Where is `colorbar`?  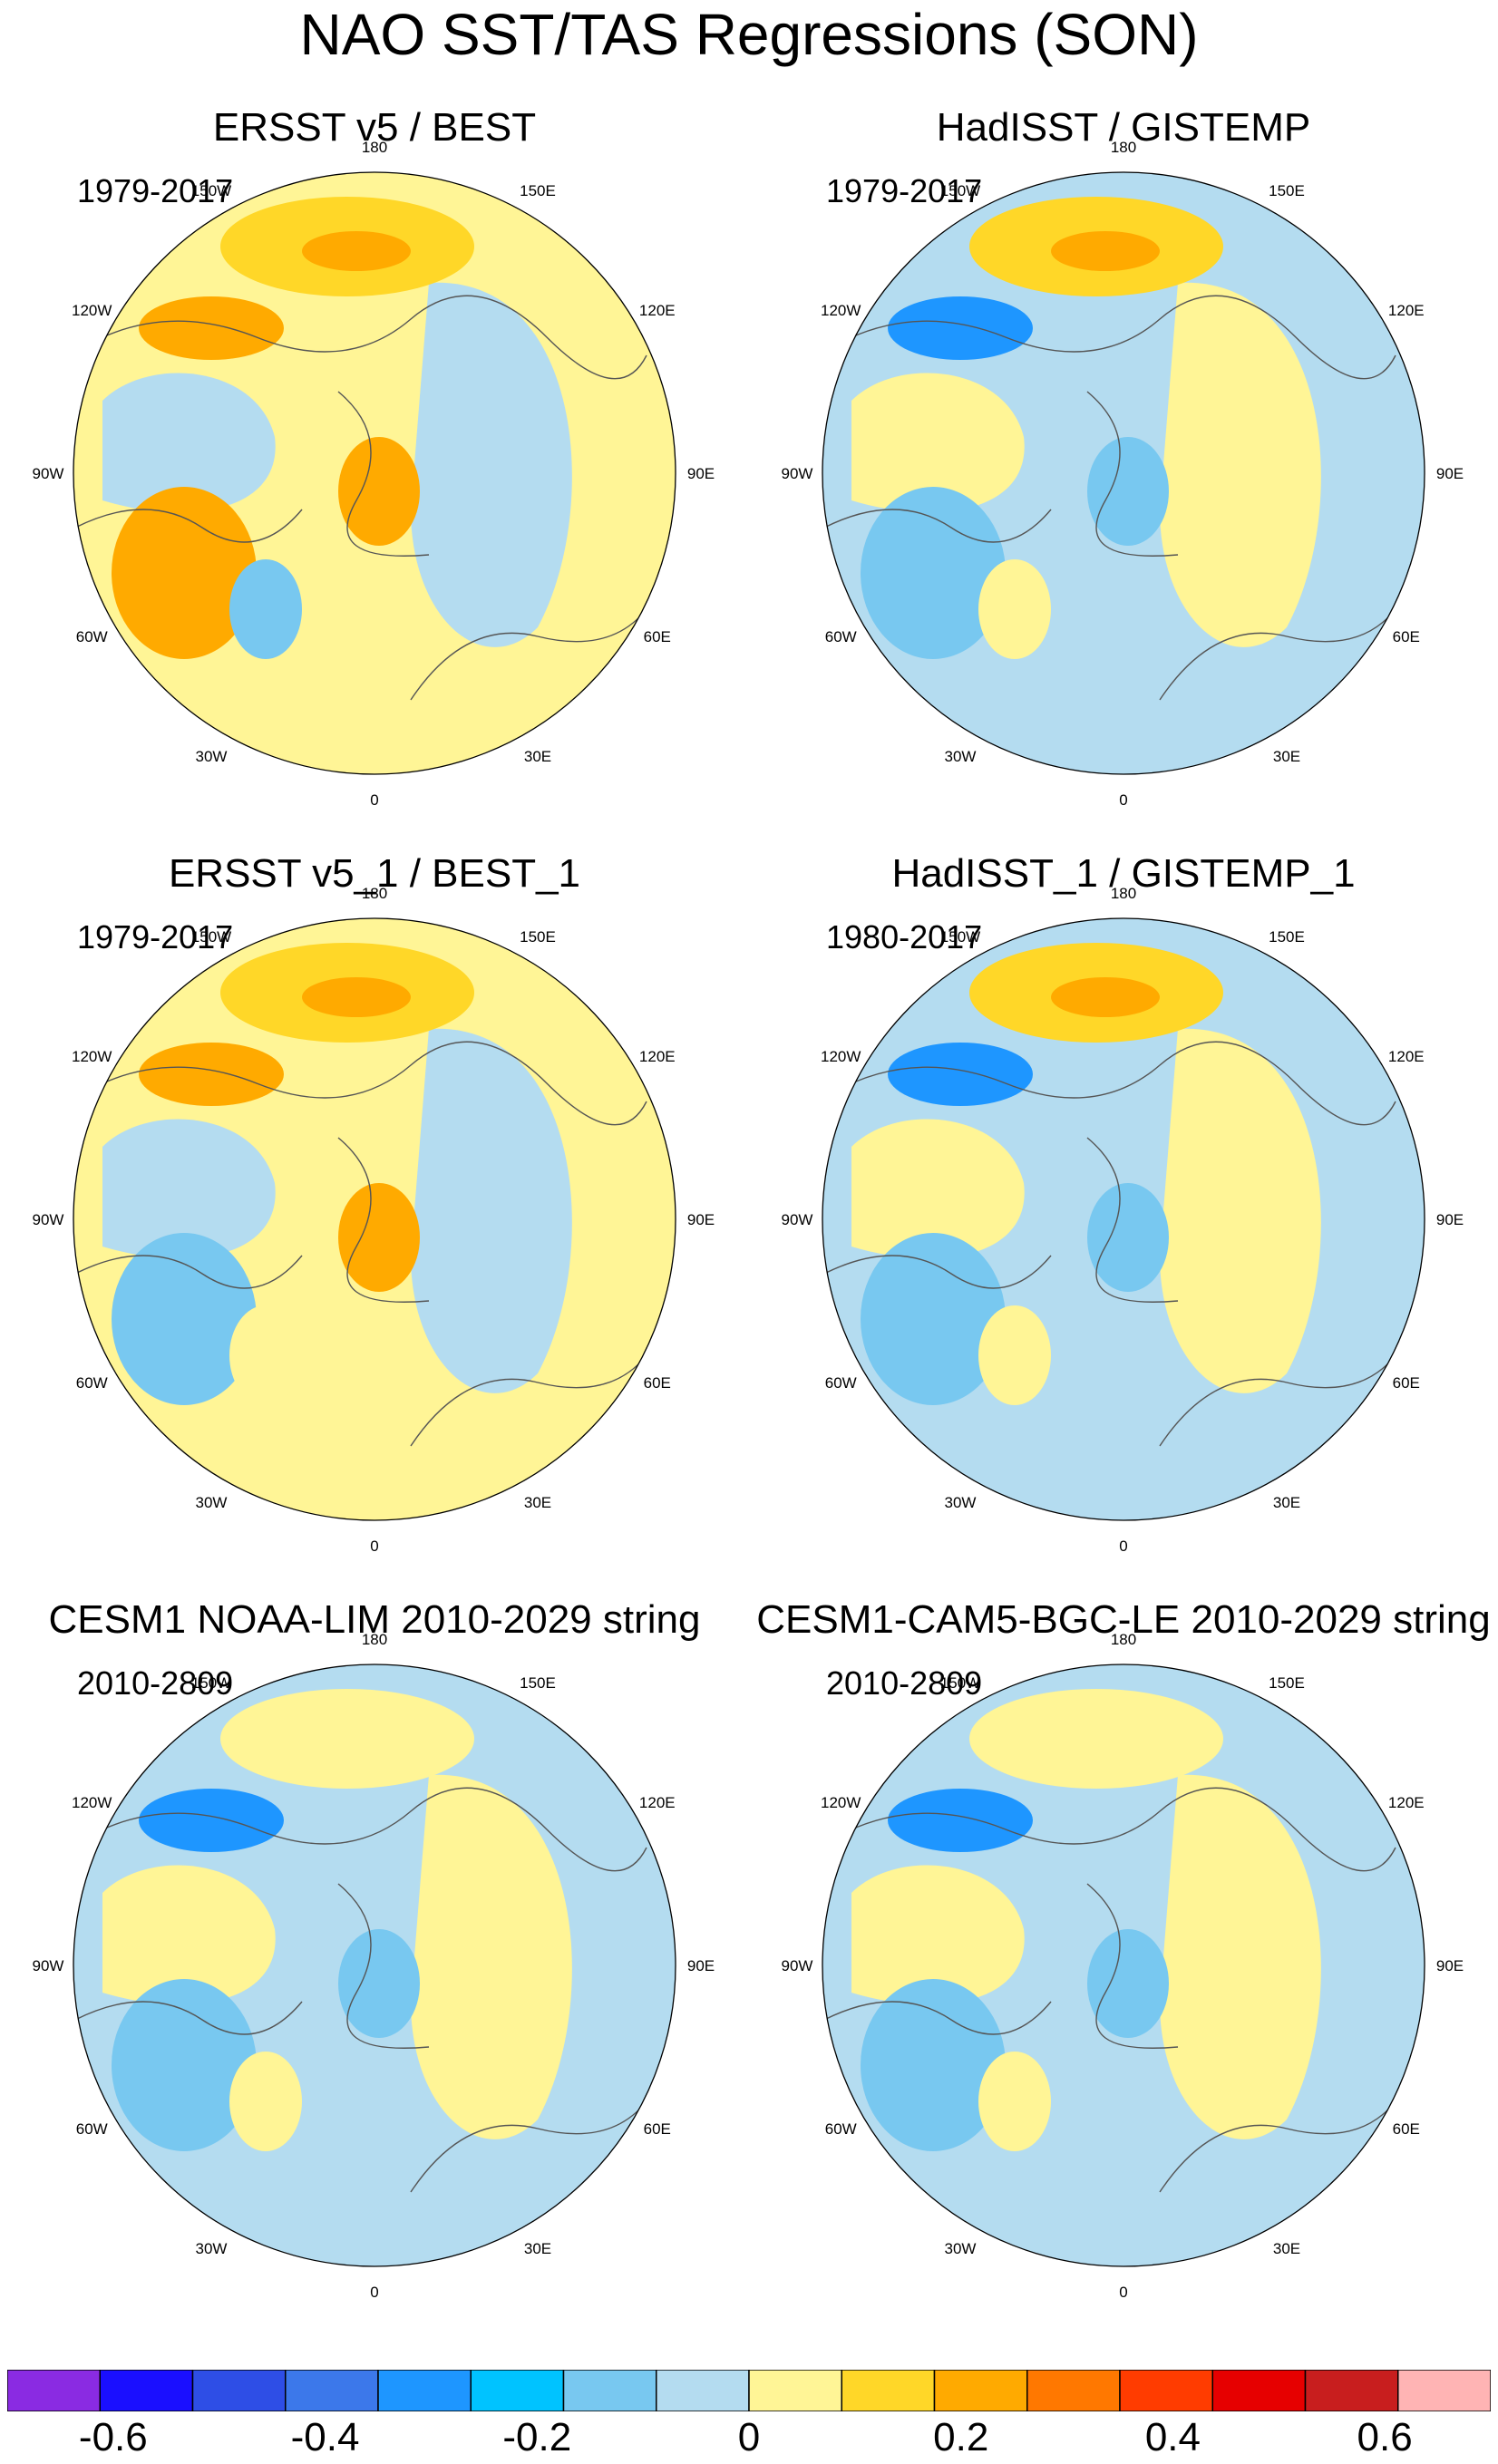
colorbar is located at coordinates (749, 2390).